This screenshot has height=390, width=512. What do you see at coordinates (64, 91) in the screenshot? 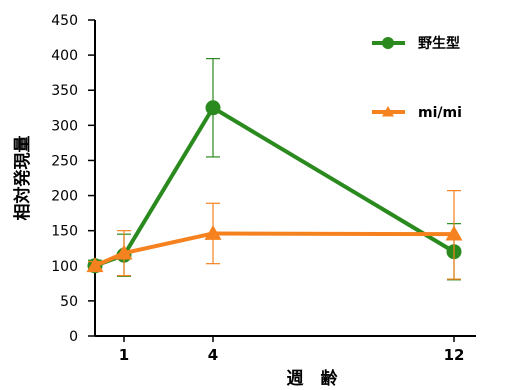
I see `y-tick-label: 350` at bounding box center [64, 91].